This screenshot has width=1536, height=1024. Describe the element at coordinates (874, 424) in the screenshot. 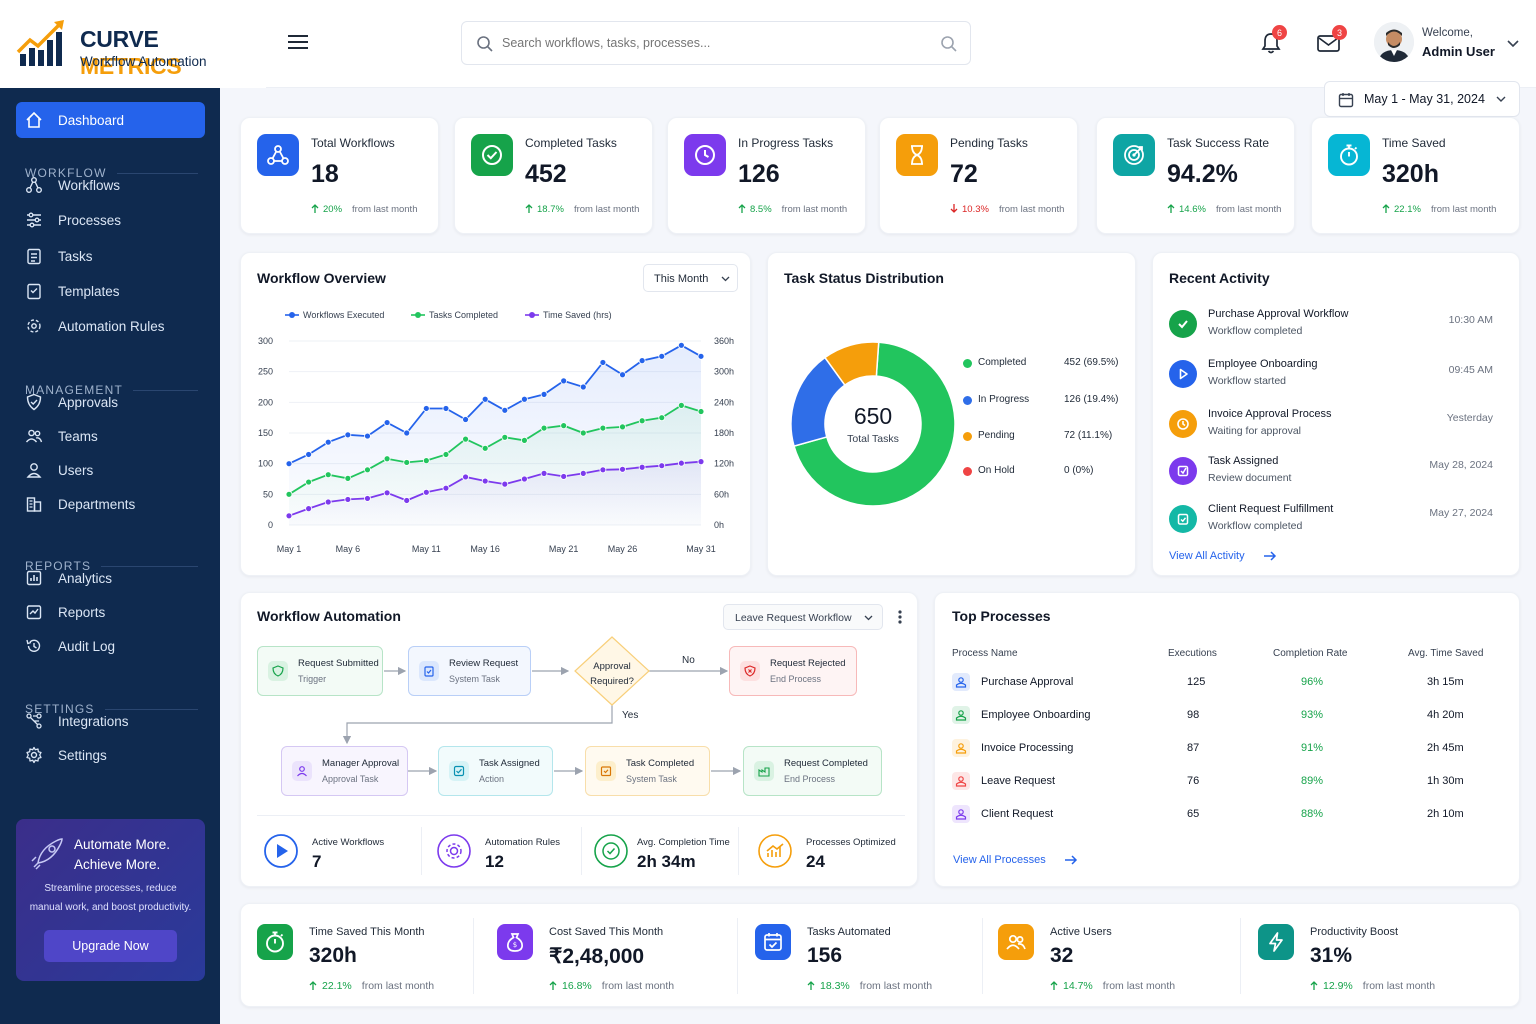

I see `donut-slice-completed` at that location.